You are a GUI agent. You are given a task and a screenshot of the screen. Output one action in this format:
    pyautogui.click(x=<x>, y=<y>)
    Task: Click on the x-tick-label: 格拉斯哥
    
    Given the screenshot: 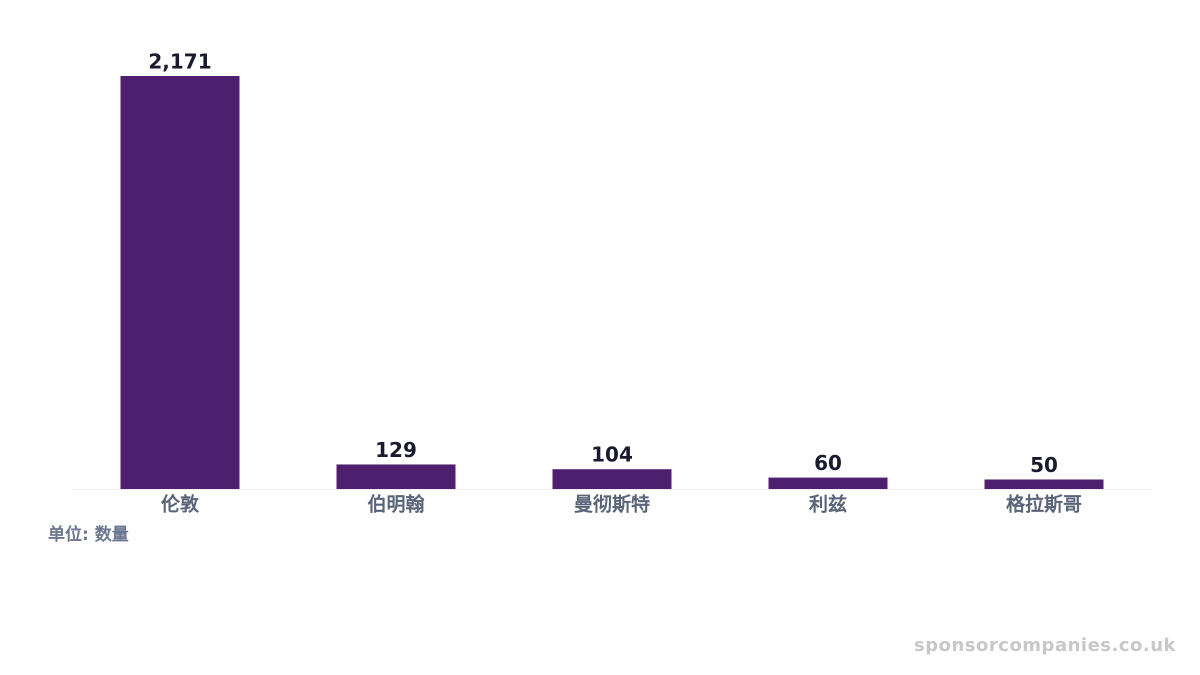 What is the action you would take?
    pyautogui.click(x=1044, y=504)
    